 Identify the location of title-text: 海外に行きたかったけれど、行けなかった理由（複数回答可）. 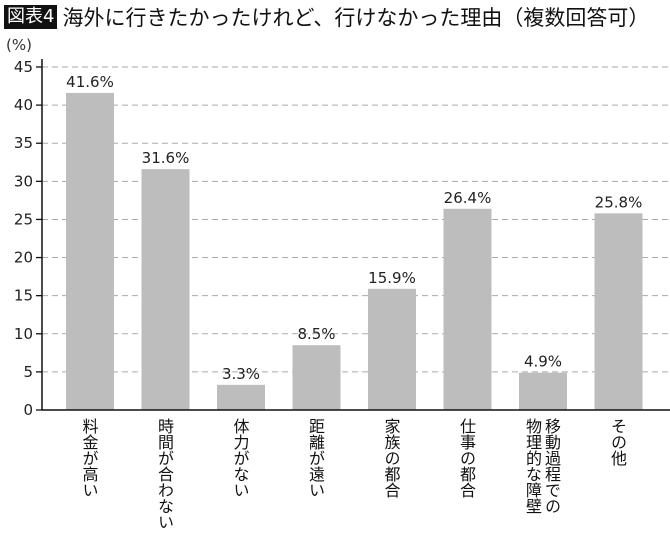
(356, 18).